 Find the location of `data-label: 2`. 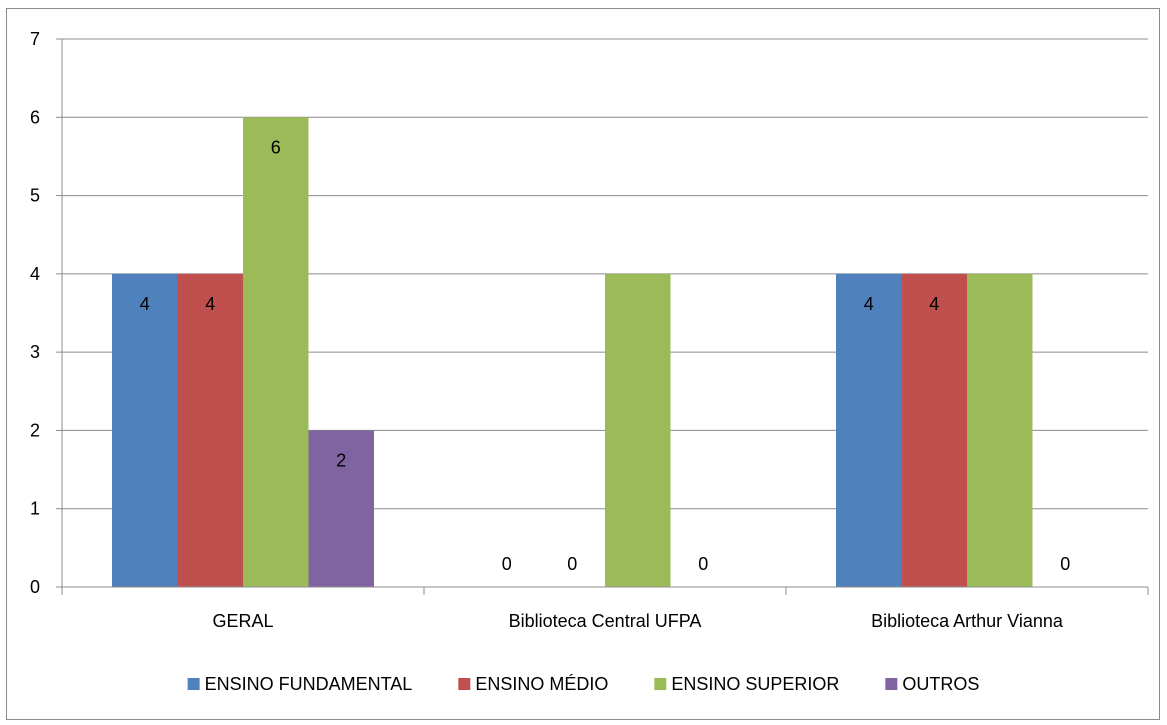

data-label: 2 is located at coordinates (341, 460).